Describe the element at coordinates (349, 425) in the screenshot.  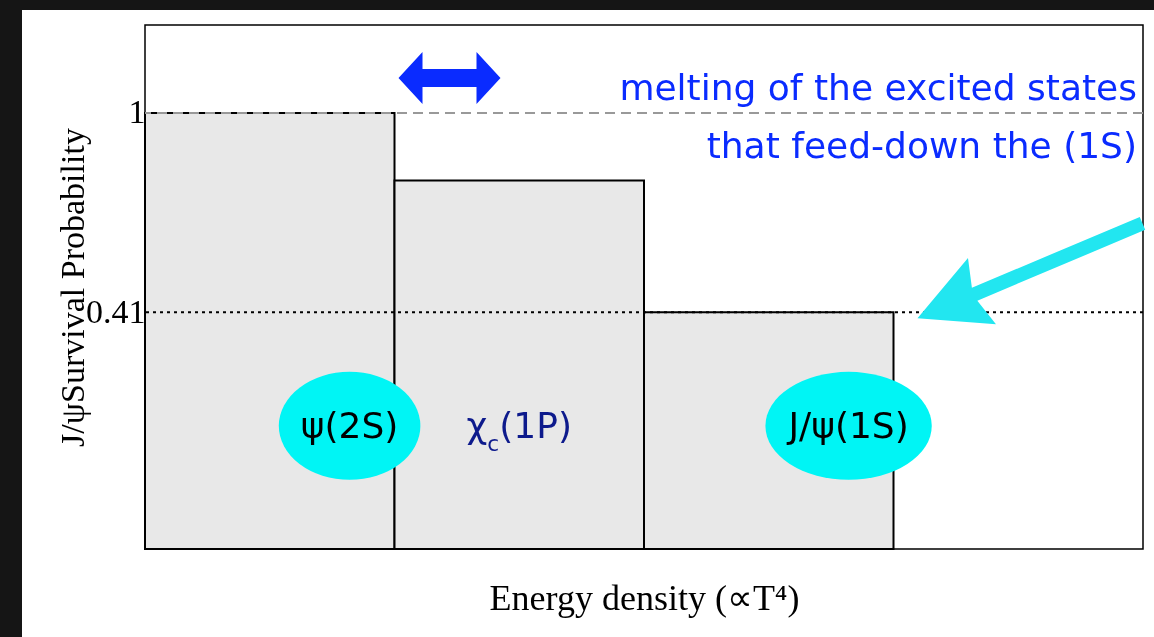
I see `annotation: ψ(2S)` at that location.